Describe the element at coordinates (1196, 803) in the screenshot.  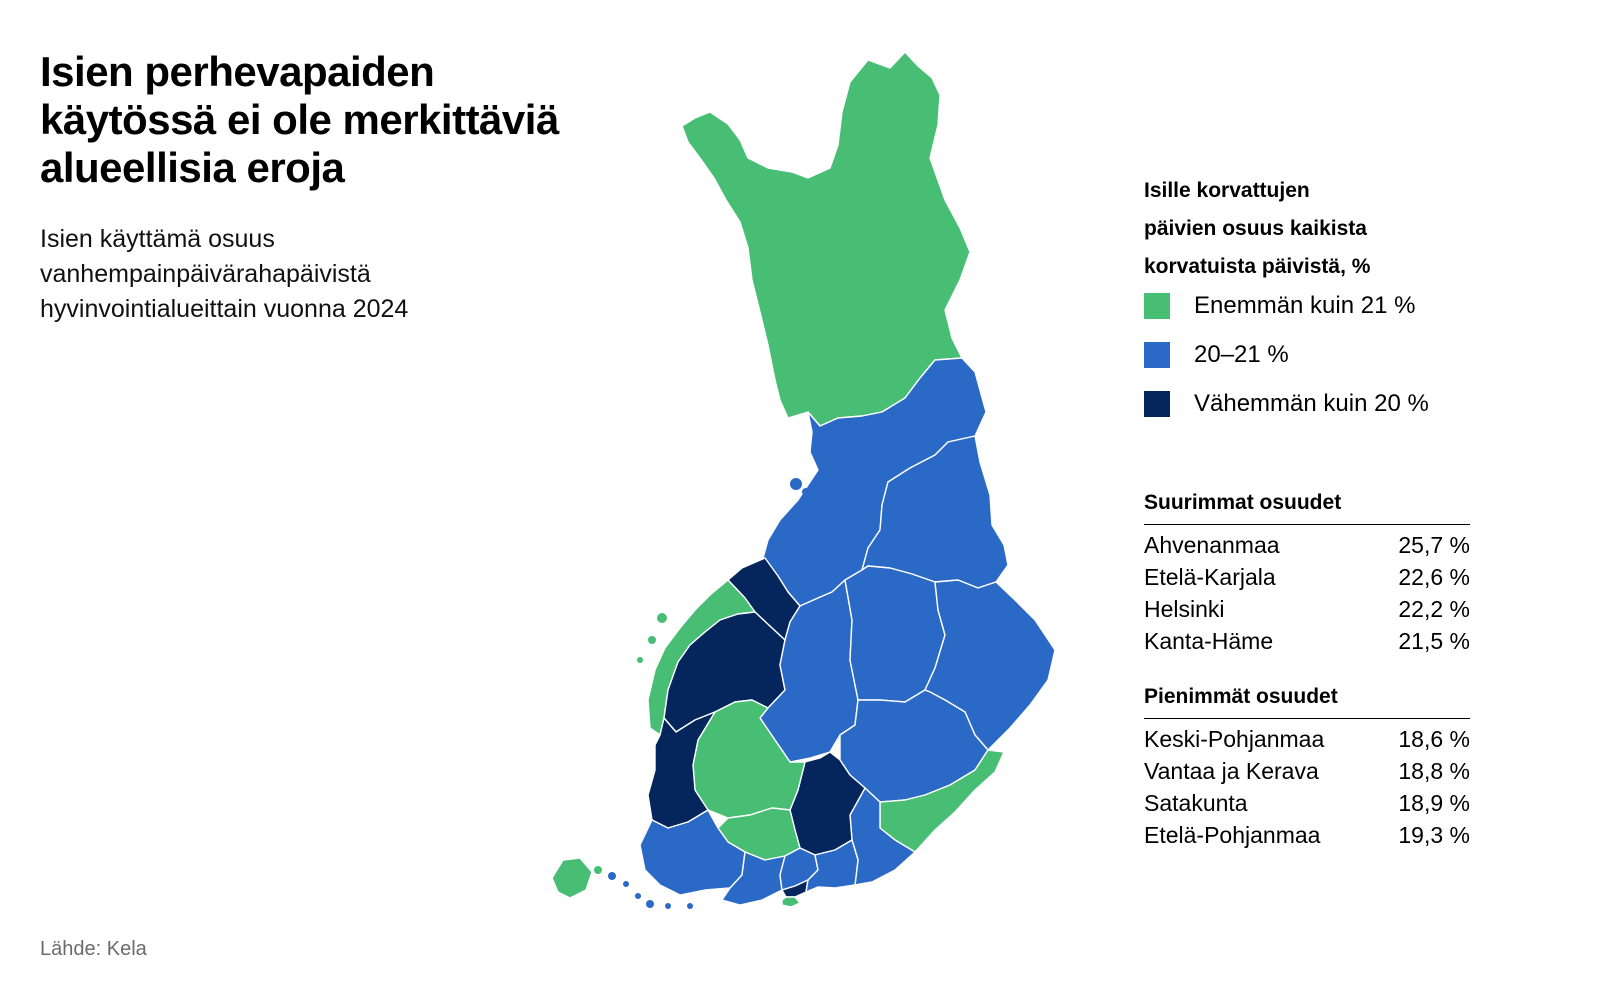
I see `region-name: Satakunta` at that location.